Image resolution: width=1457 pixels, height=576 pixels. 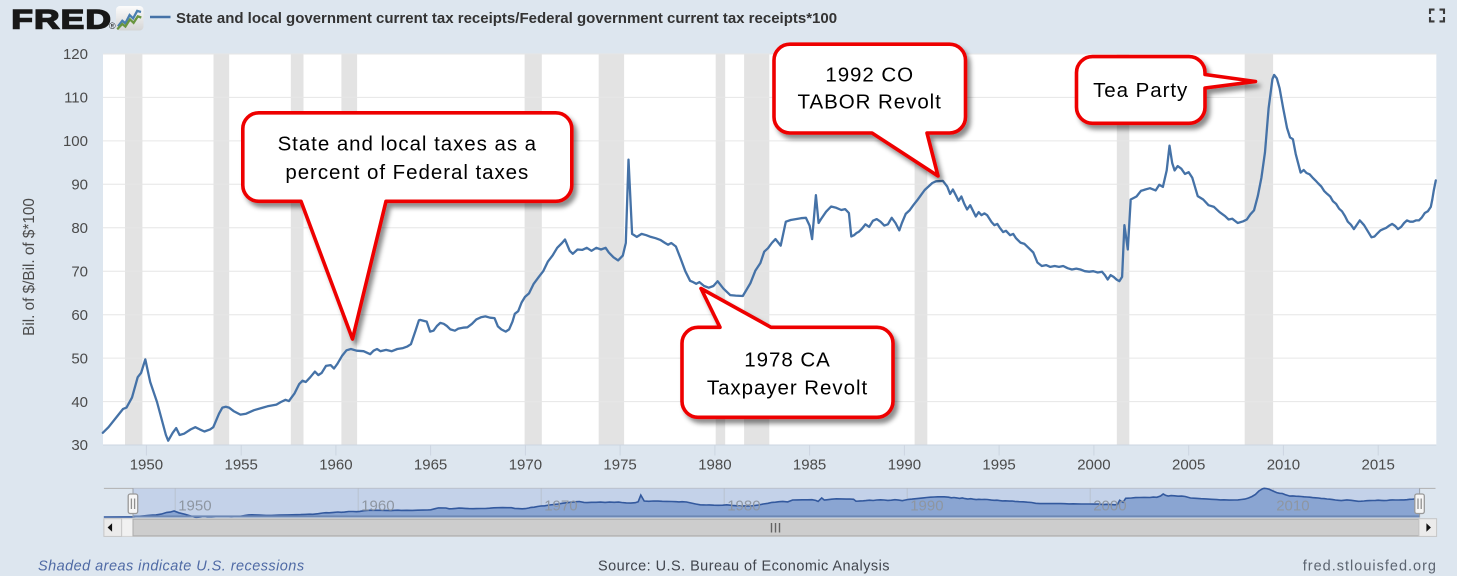 What do you see at coordinates (407, 172) in the screenshot?
I see `svg-text: percent of Federal taxes` at bounding box center [407, 172].